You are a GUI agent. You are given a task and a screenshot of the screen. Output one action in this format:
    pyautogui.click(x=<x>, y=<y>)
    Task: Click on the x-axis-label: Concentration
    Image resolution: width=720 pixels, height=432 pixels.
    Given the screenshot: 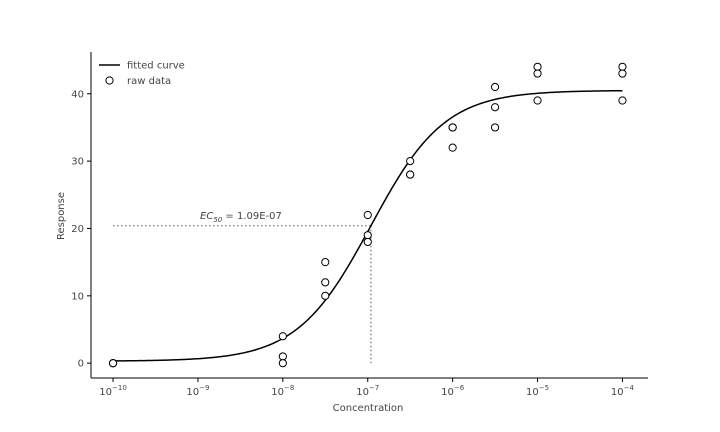 What is the action you would take?
    pyautogui.click(x=368, y=408)
    